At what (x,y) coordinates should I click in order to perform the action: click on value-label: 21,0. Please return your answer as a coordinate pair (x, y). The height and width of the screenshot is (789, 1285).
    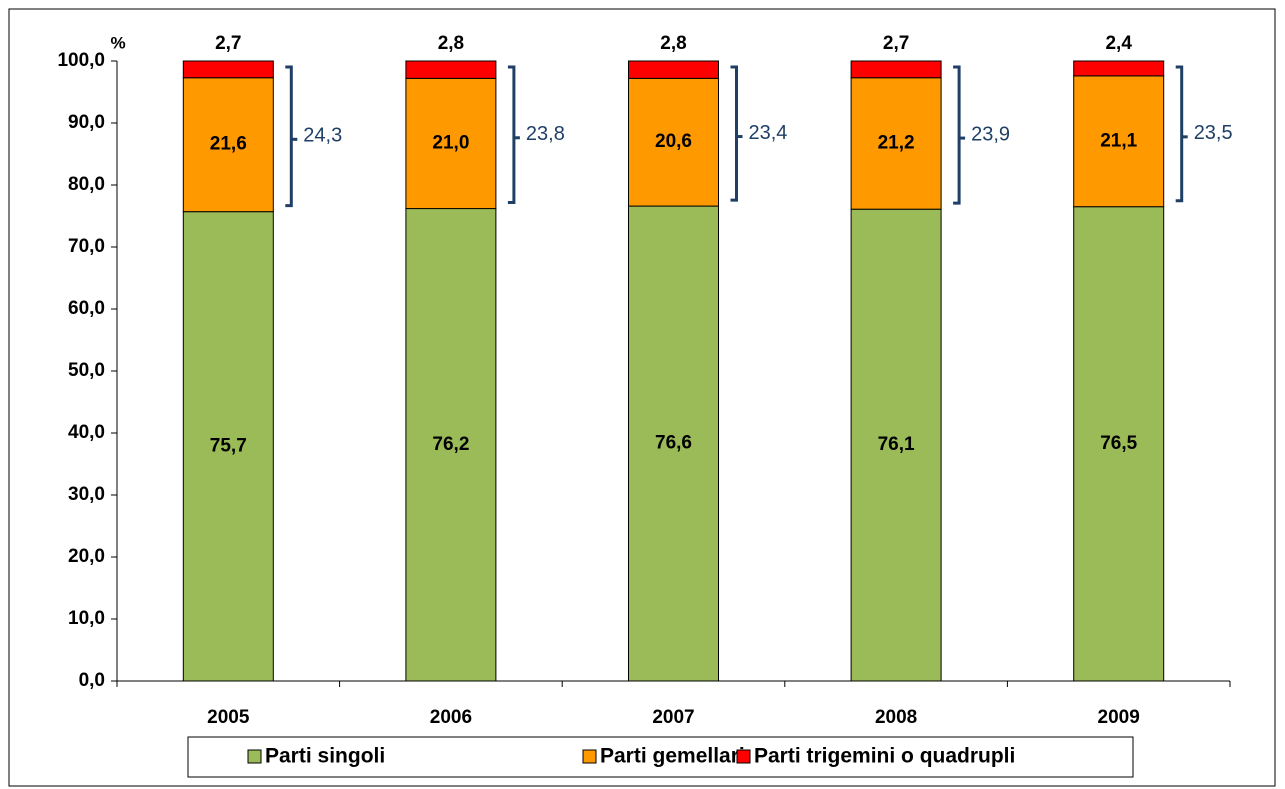
    Looking at the image, I should click on (450, 142).